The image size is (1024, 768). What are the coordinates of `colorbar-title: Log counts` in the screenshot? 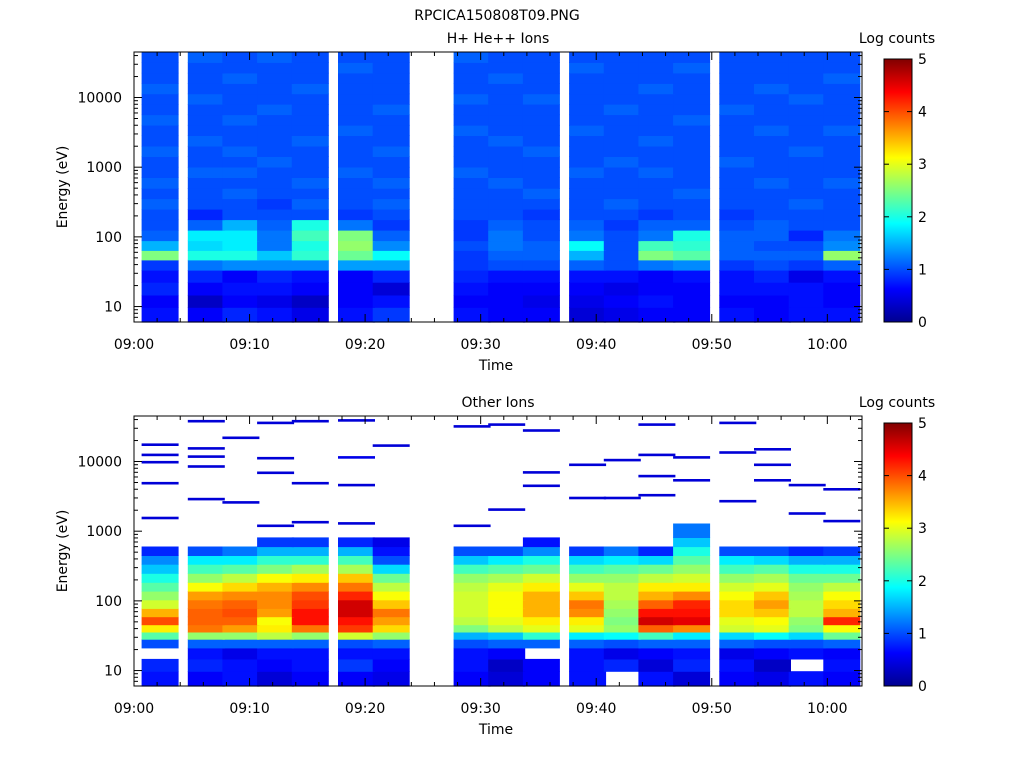 It's located at (897, 403).